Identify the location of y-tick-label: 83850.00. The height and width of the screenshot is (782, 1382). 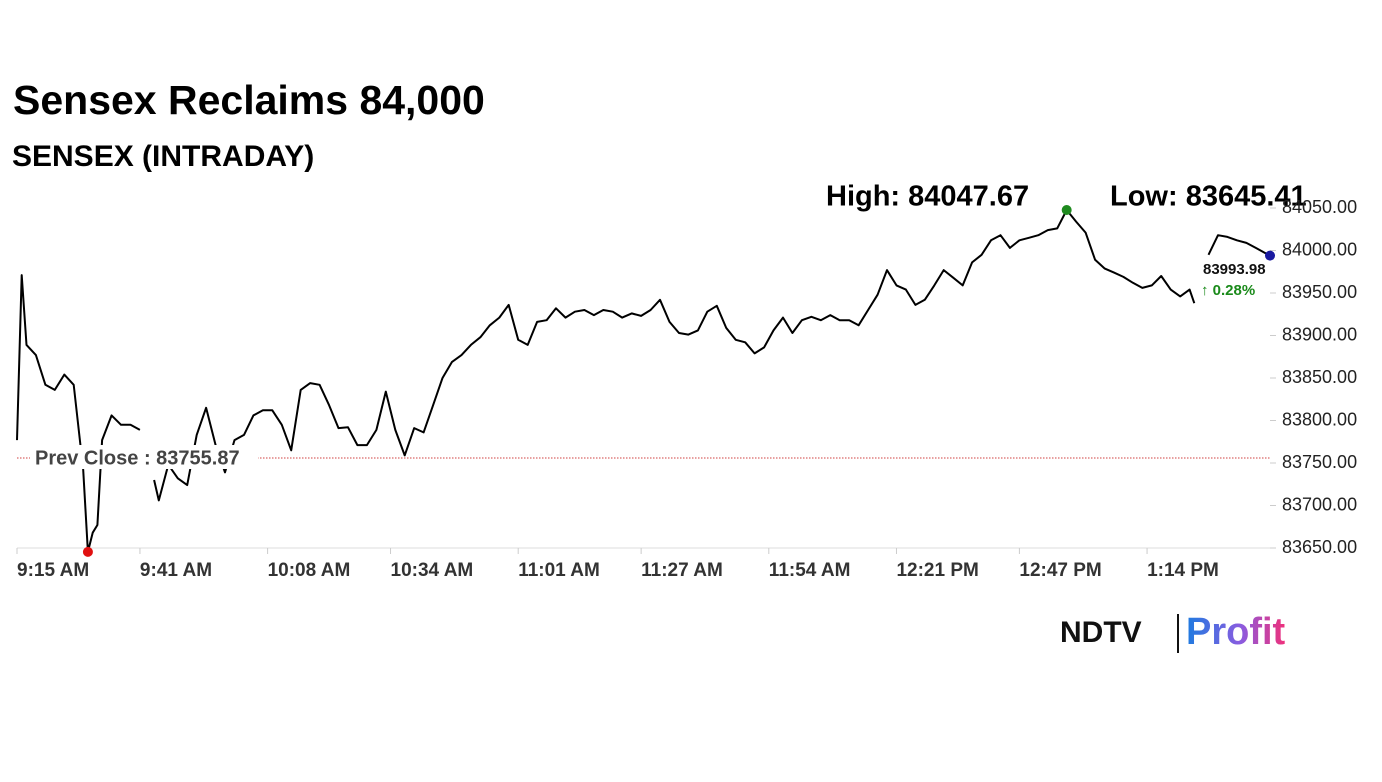
(1319, 377).